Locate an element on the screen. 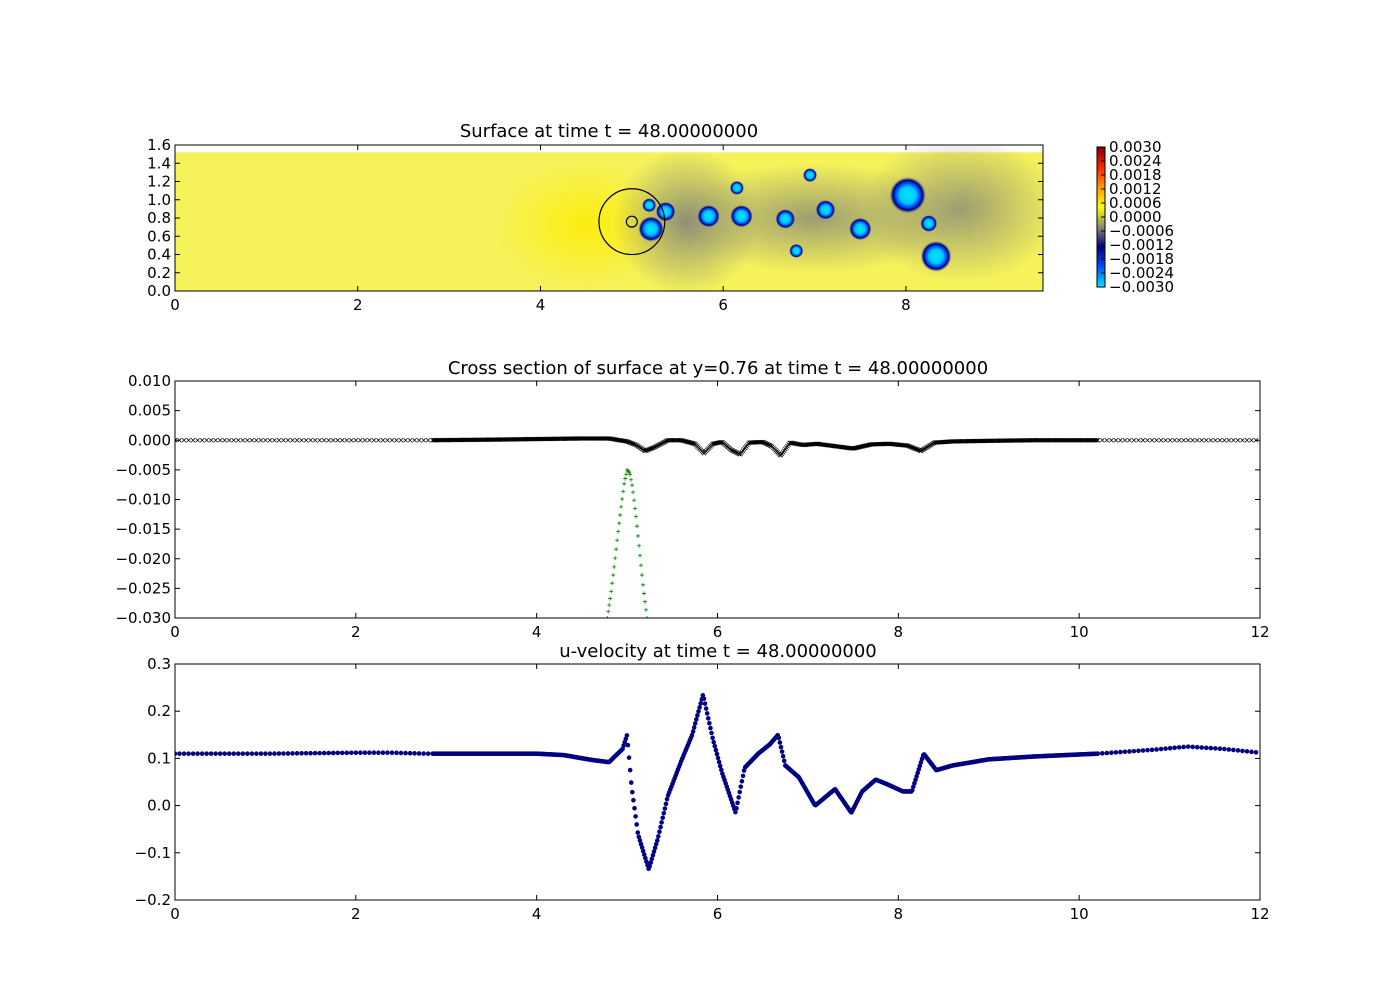  colorbar-tick-label: 0.0012 is located at coordinates (1135, 189).